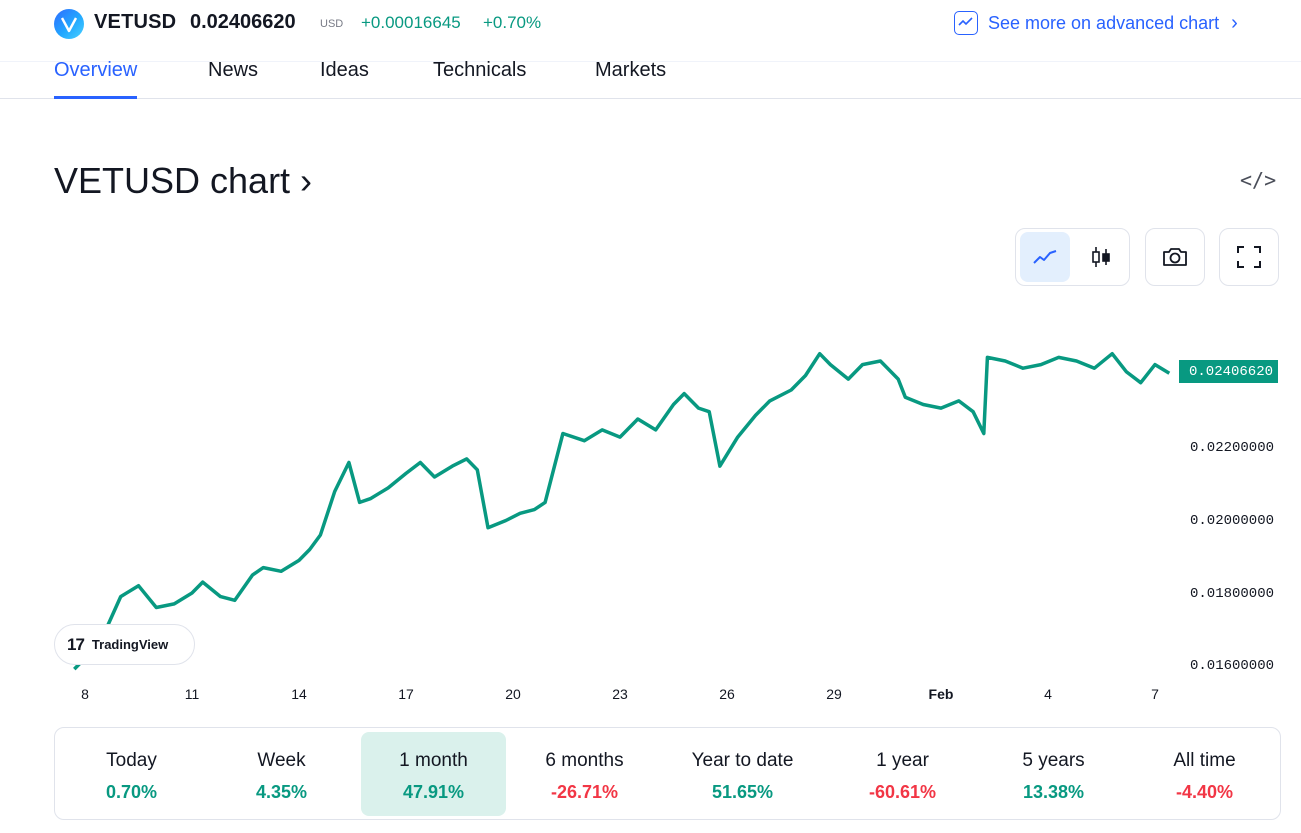 This screenshot has height=833, width=1301. I want to click on fullscreen-button, so click(1249, 257).